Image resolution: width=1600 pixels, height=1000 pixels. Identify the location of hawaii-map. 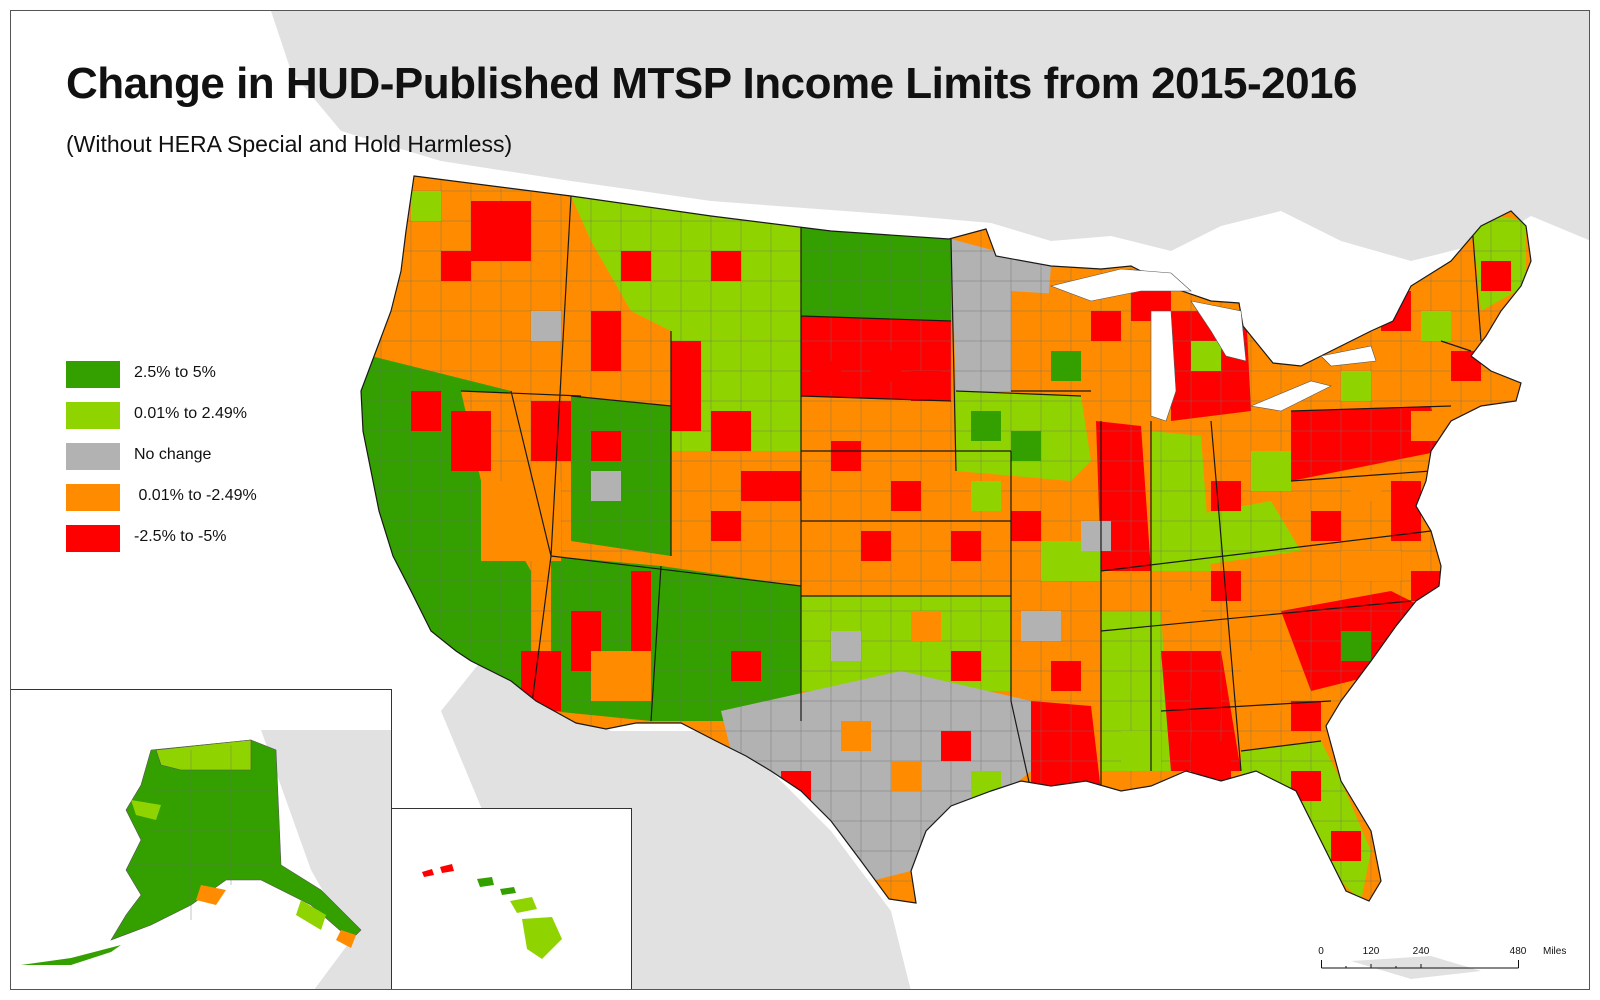
(511, 899).